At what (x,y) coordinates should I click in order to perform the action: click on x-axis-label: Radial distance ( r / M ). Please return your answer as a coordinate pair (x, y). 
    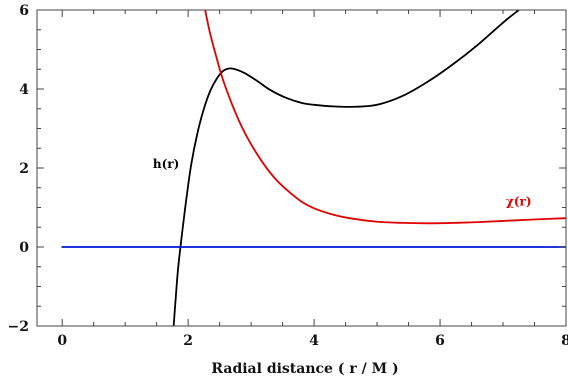
    Looking at the image, I should click on (304, 369).